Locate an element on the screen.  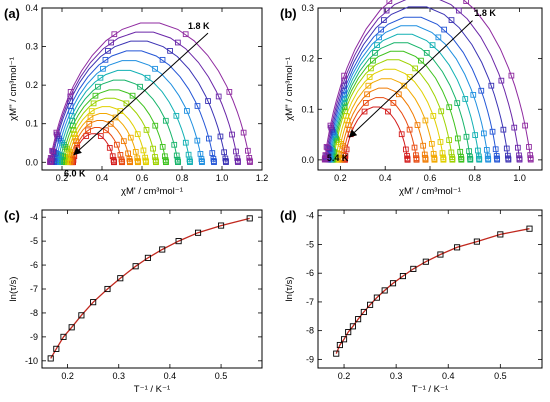
x-tick-label: 0.5 is located at coordinates (221, 376).